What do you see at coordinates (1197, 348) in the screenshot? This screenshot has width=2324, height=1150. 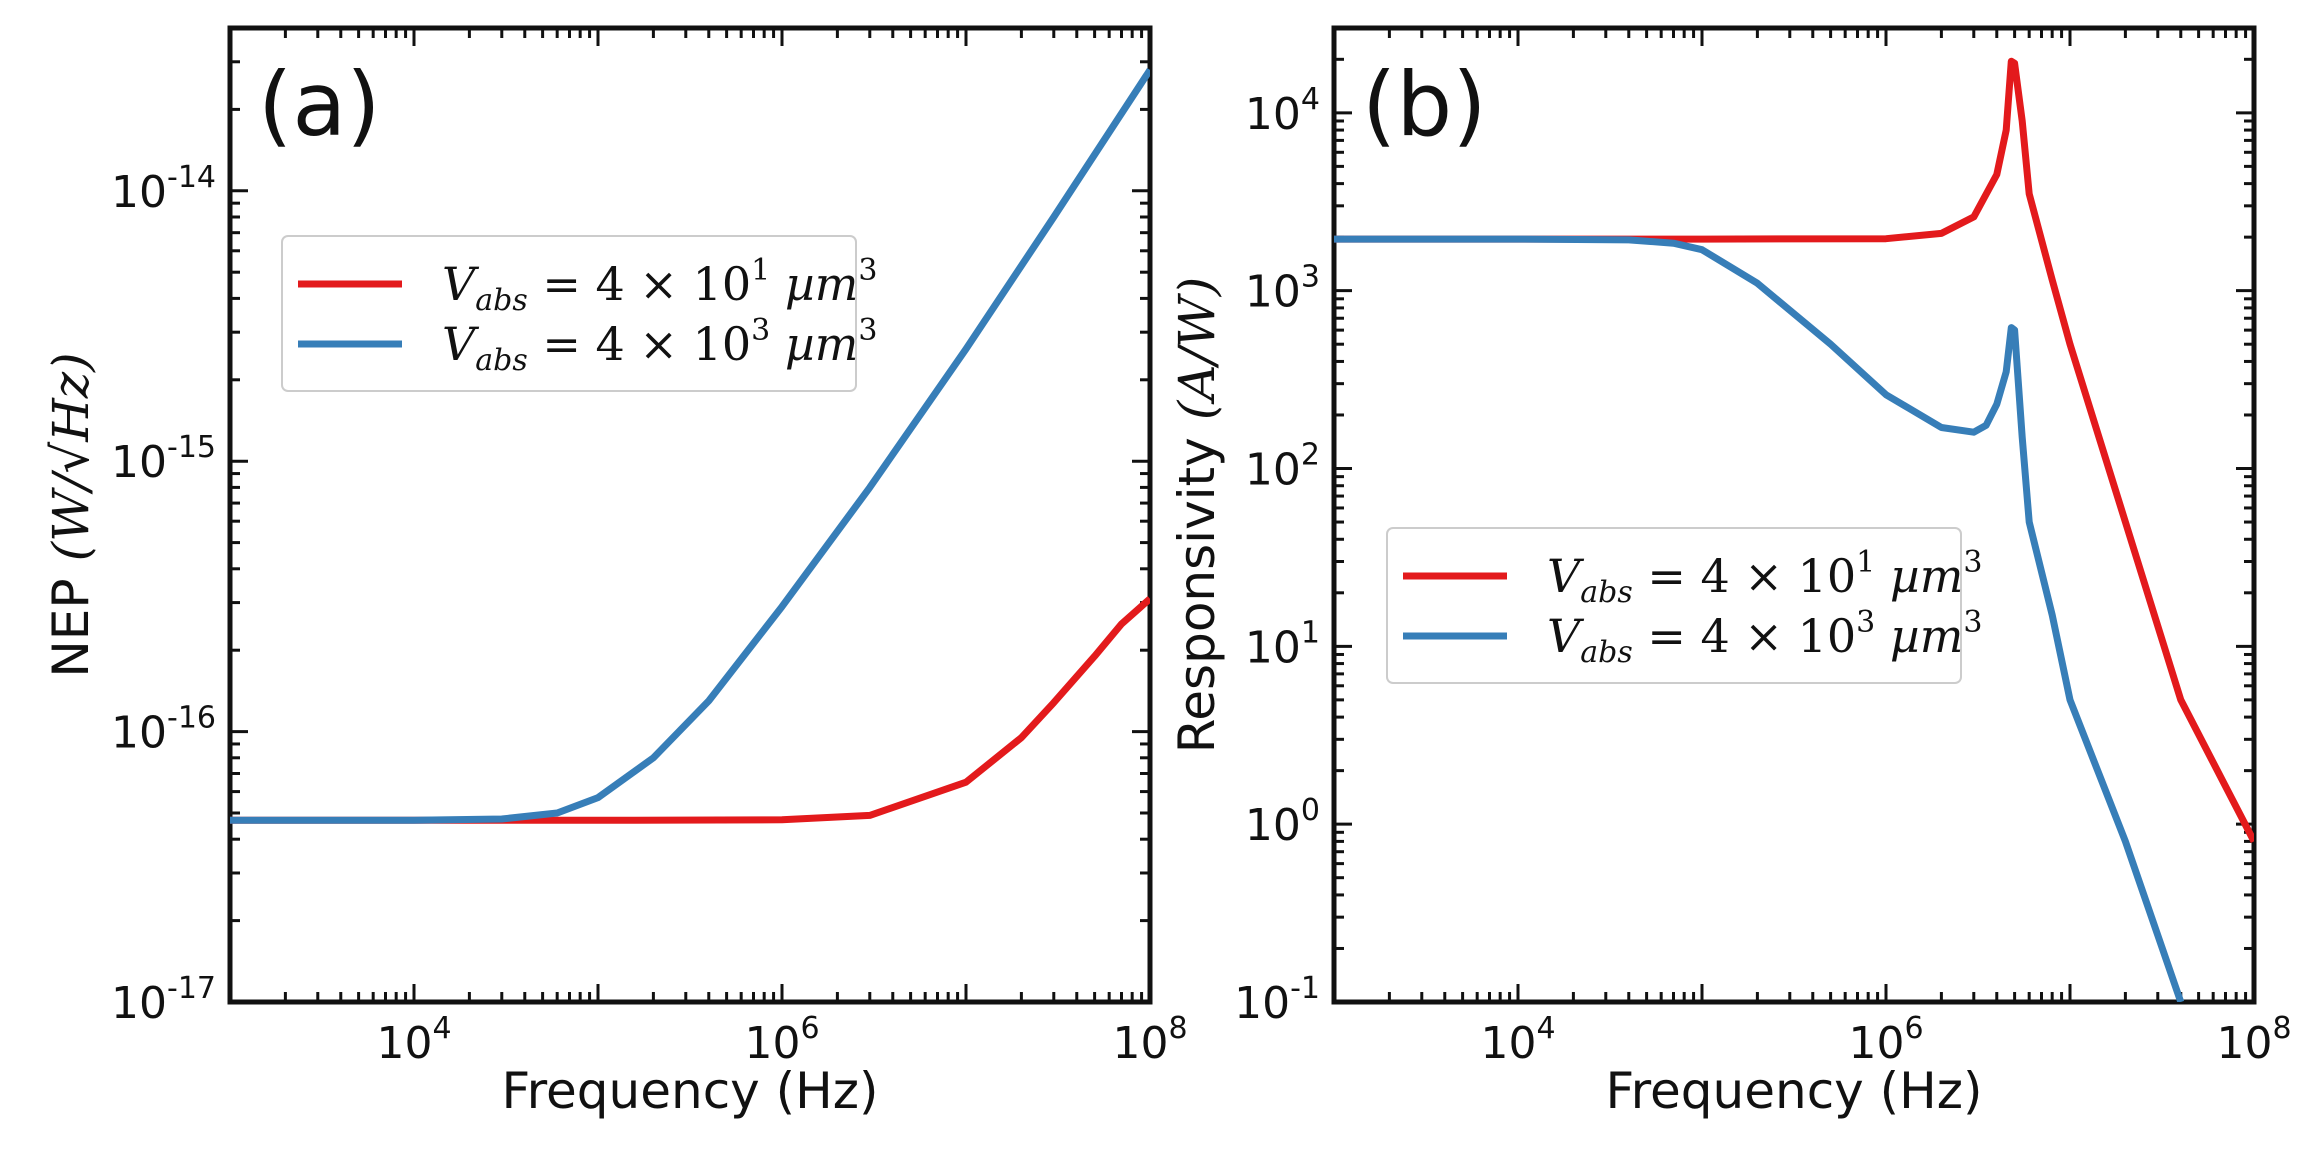 I see `panel-b-ylabel-unit: (A/W)` at bounding box center [1197, 348].